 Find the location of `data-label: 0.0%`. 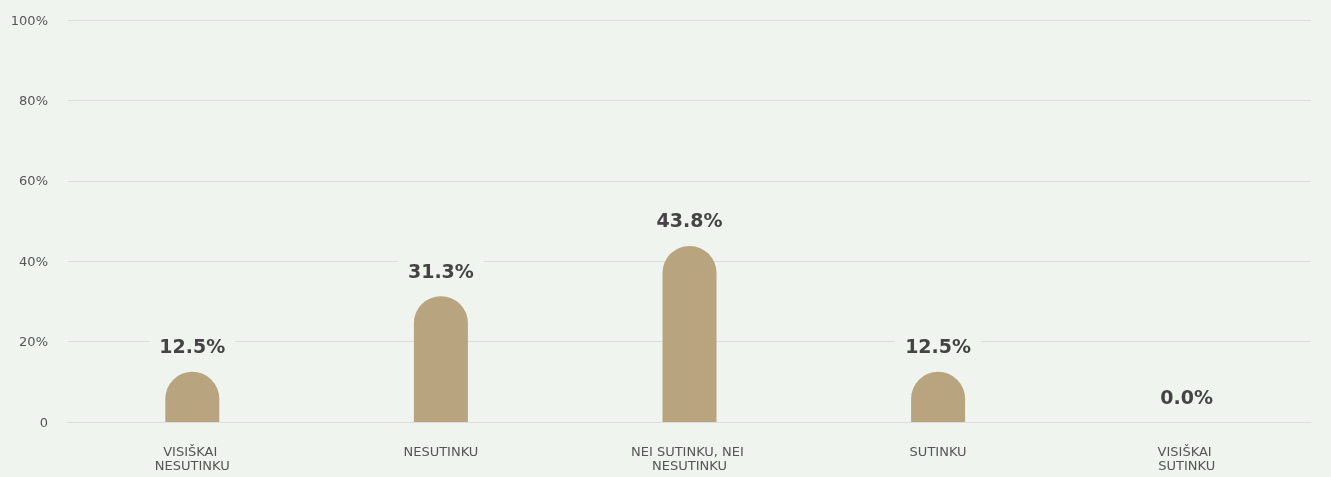

data-label: 0.0% is located at coordinates (1187, 396).